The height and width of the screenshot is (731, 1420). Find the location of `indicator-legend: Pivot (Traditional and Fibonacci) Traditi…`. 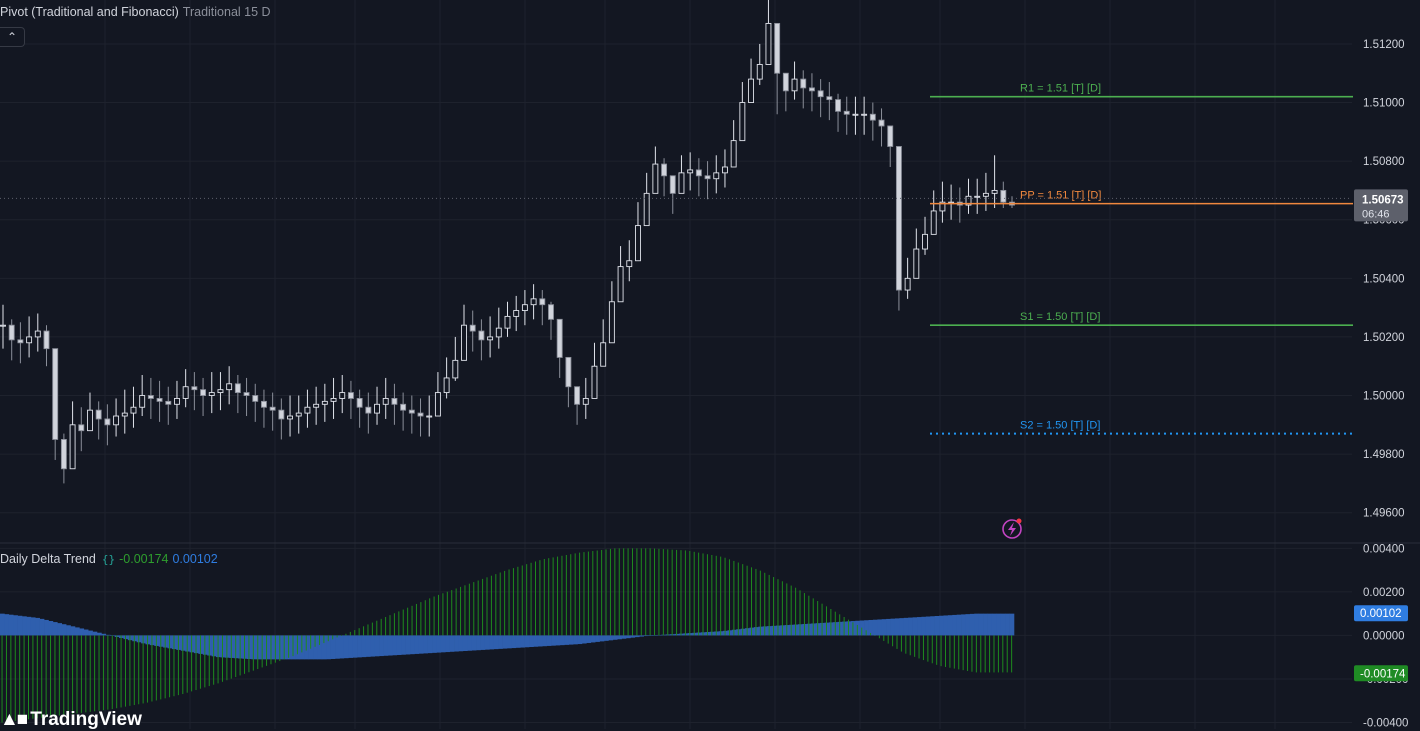

indicator-legend: Pivot (Traditional and Fibonacci) Traditi… is located at coordinates (135, 12).